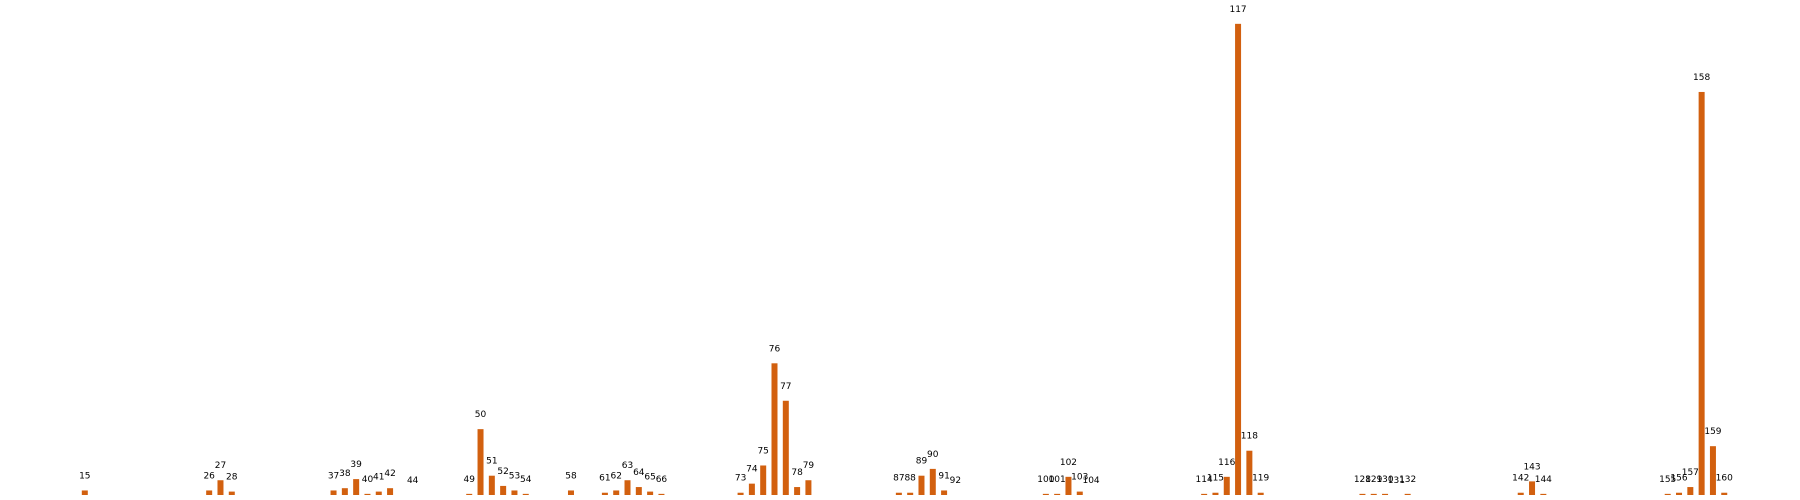  Describe the element at coordinates (232, 478) in the screenshot. I see `bar-label: 28` at that location.